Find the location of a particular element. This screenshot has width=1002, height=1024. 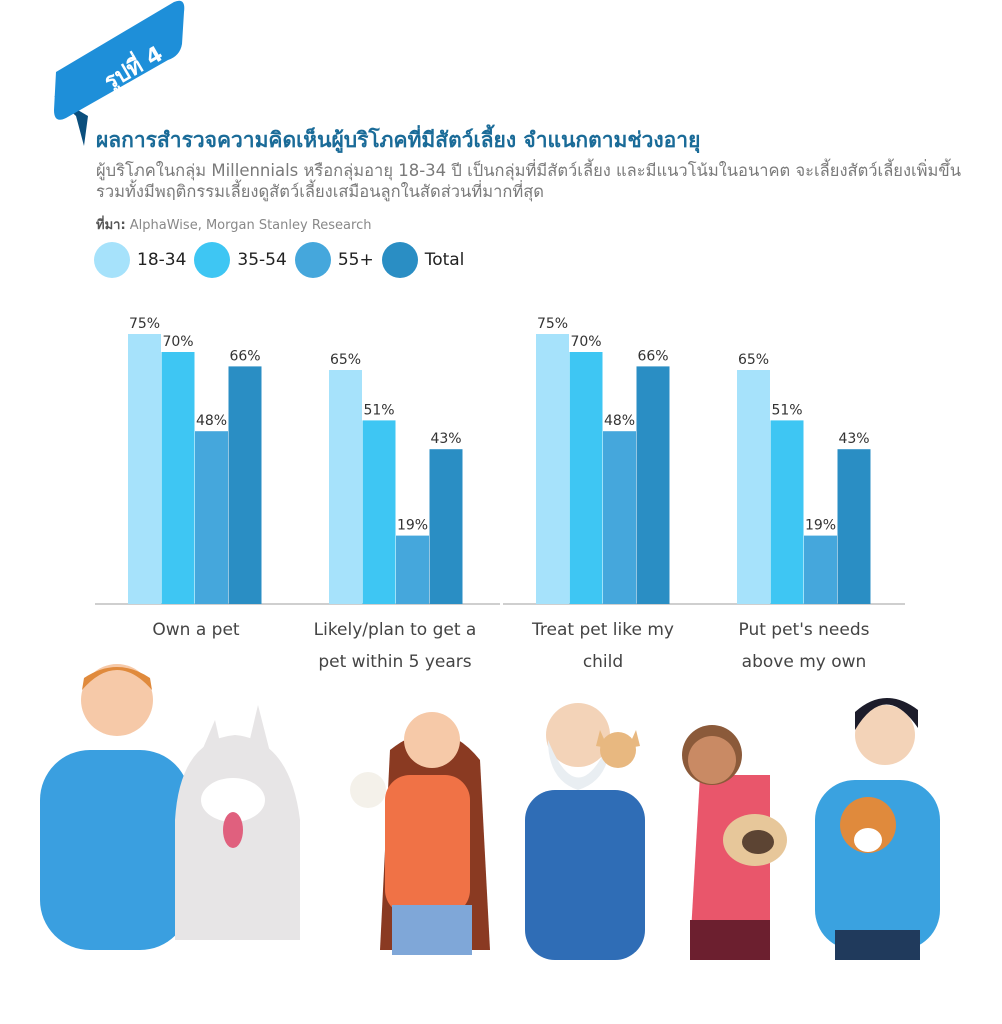

category-label: Put pet's needs above my own is located at coordinates (804, 646).